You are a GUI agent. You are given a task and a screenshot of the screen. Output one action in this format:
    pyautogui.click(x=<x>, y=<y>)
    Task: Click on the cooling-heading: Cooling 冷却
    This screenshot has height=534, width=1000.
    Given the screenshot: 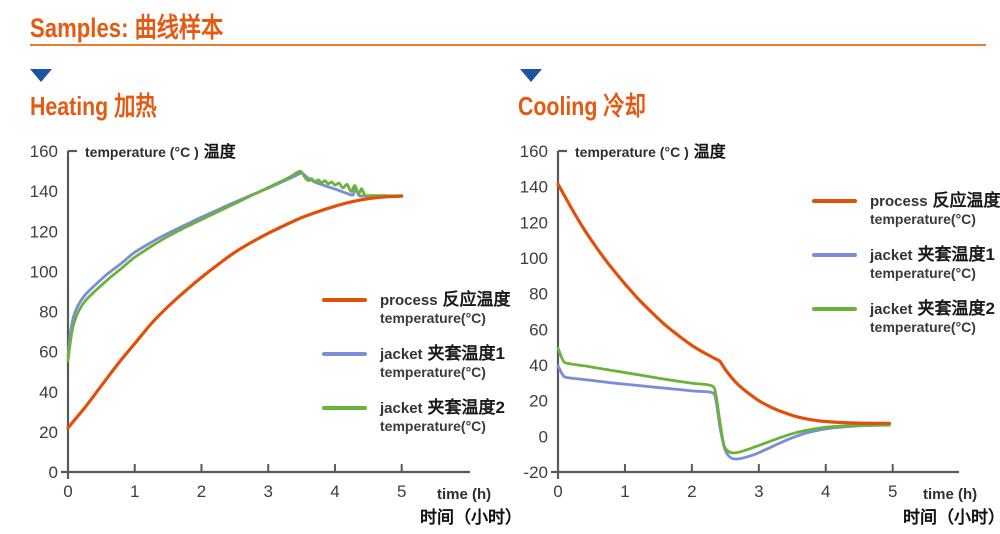 What is the action you would take?
    pyautogui.click(x=582, y=106)
    